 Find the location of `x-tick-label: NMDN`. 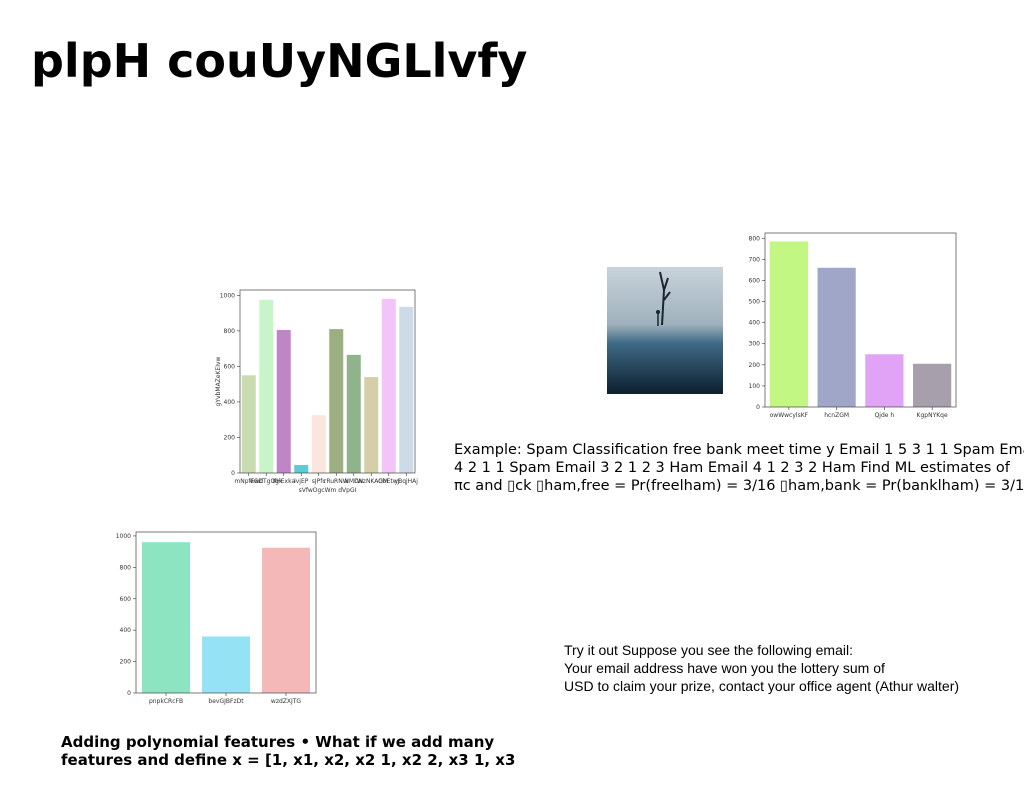

x-tick-label: NMDN is located at coordinates (353, 481).